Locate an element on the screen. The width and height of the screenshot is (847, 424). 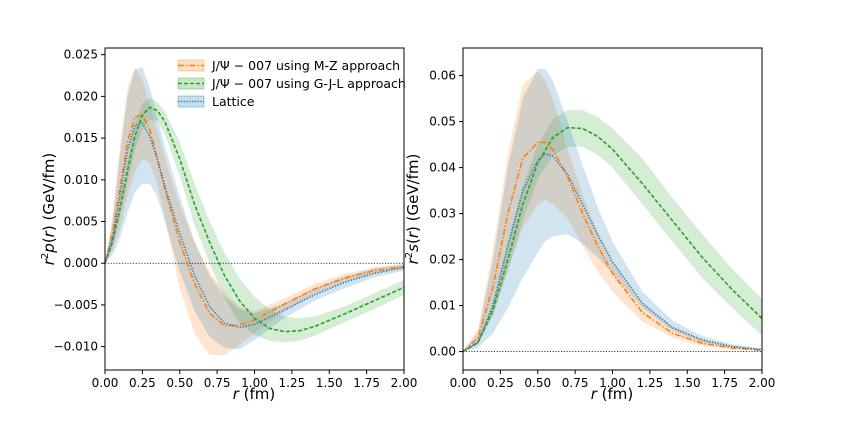
left-y-tick-label: 0.010 is located at coordinates (81, 180).